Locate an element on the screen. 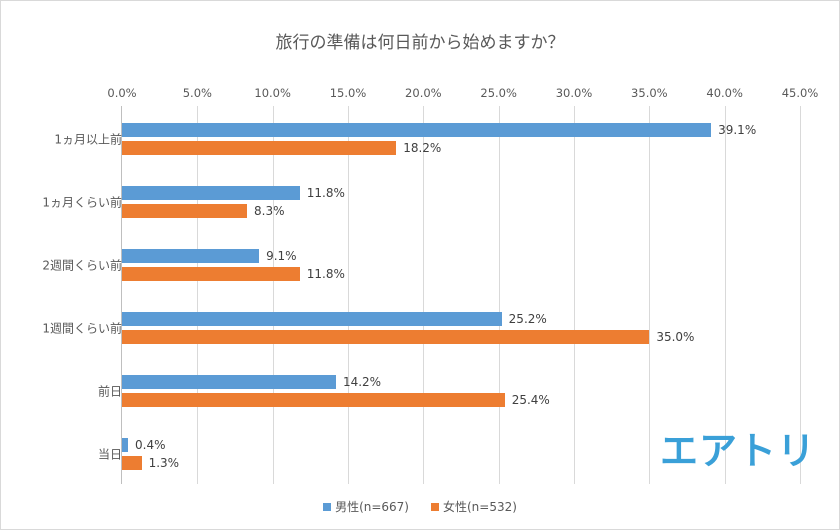 The height and width of the screenshot is (530, 840). chart-title: 旅行の準備は何日前から始めますか？ is located at coordinates (420, 43).